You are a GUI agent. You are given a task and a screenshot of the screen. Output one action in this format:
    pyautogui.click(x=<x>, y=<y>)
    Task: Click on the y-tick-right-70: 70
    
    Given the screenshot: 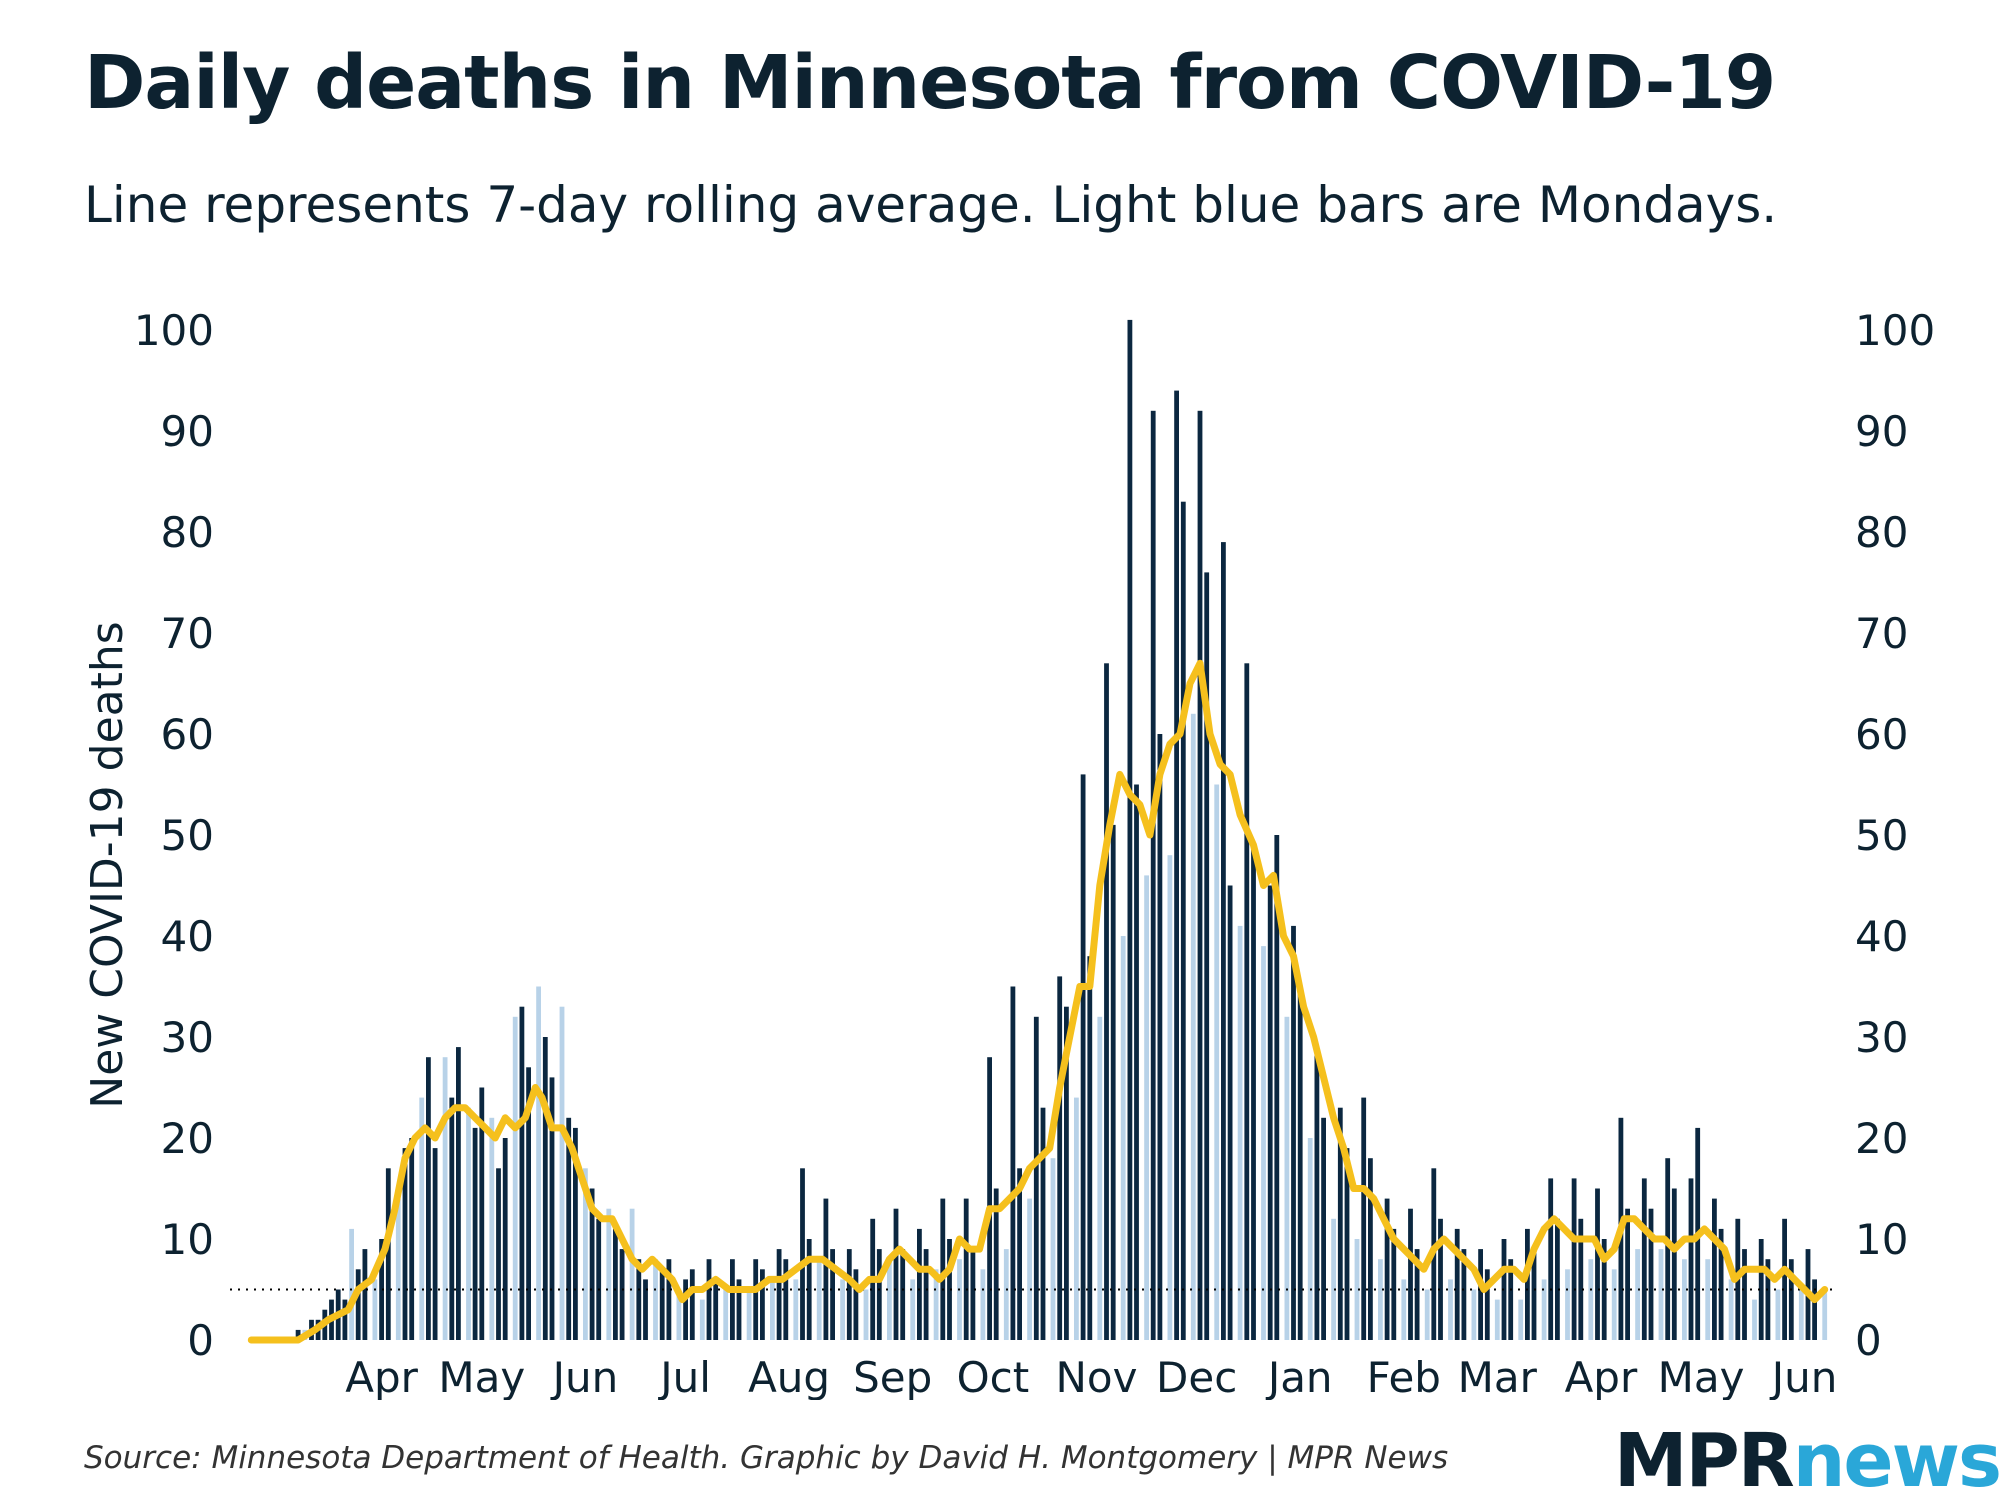 What is the action you would take?
    pyautogui.click(x=1881, y=633)
    